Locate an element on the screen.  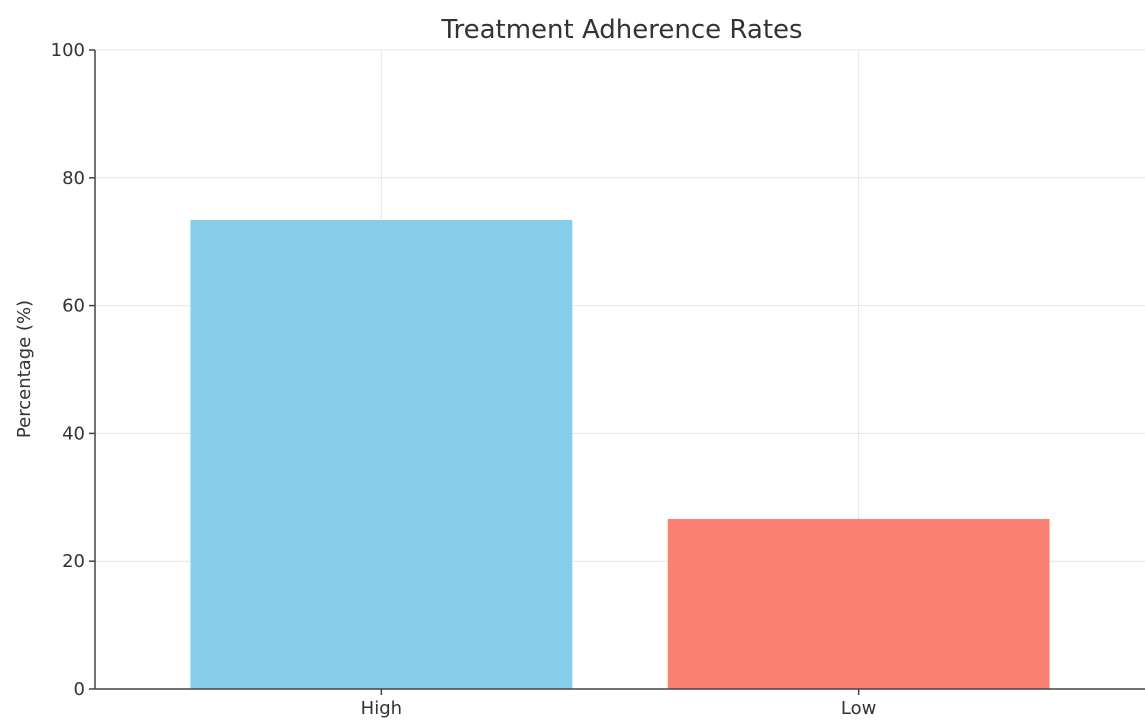
y-ticks: 0 20 40 60 80 100 is located at coordinates (73, 370).